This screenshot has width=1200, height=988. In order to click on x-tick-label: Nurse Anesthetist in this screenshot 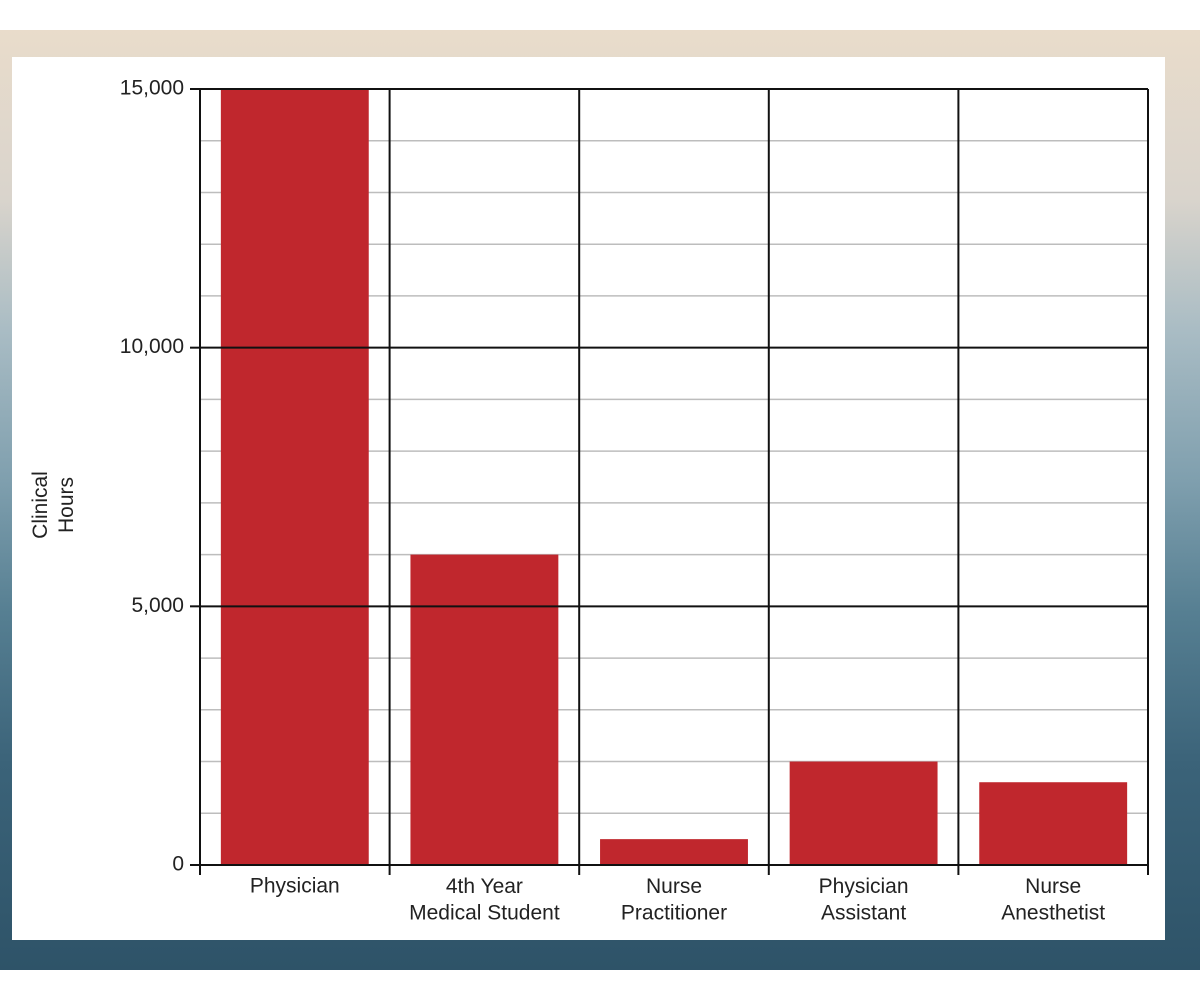, I will do `click(1053, 899)`.